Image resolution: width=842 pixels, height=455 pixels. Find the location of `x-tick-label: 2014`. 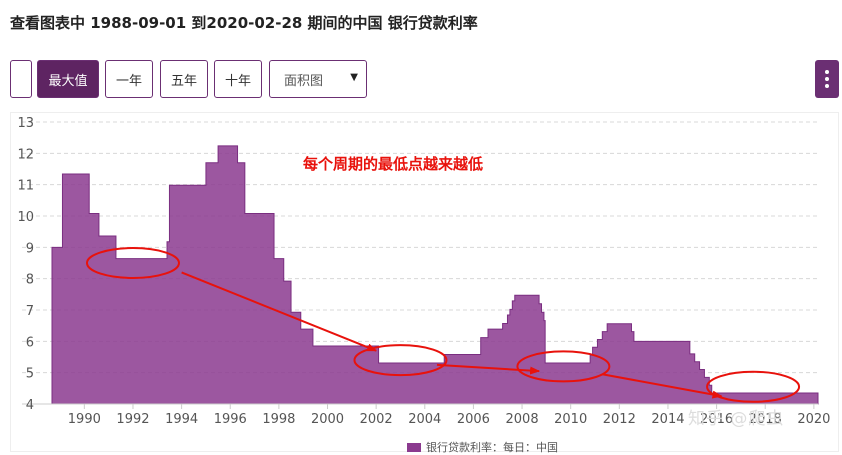

x-tick-label: 2014 is located at coordinates (667, 419).